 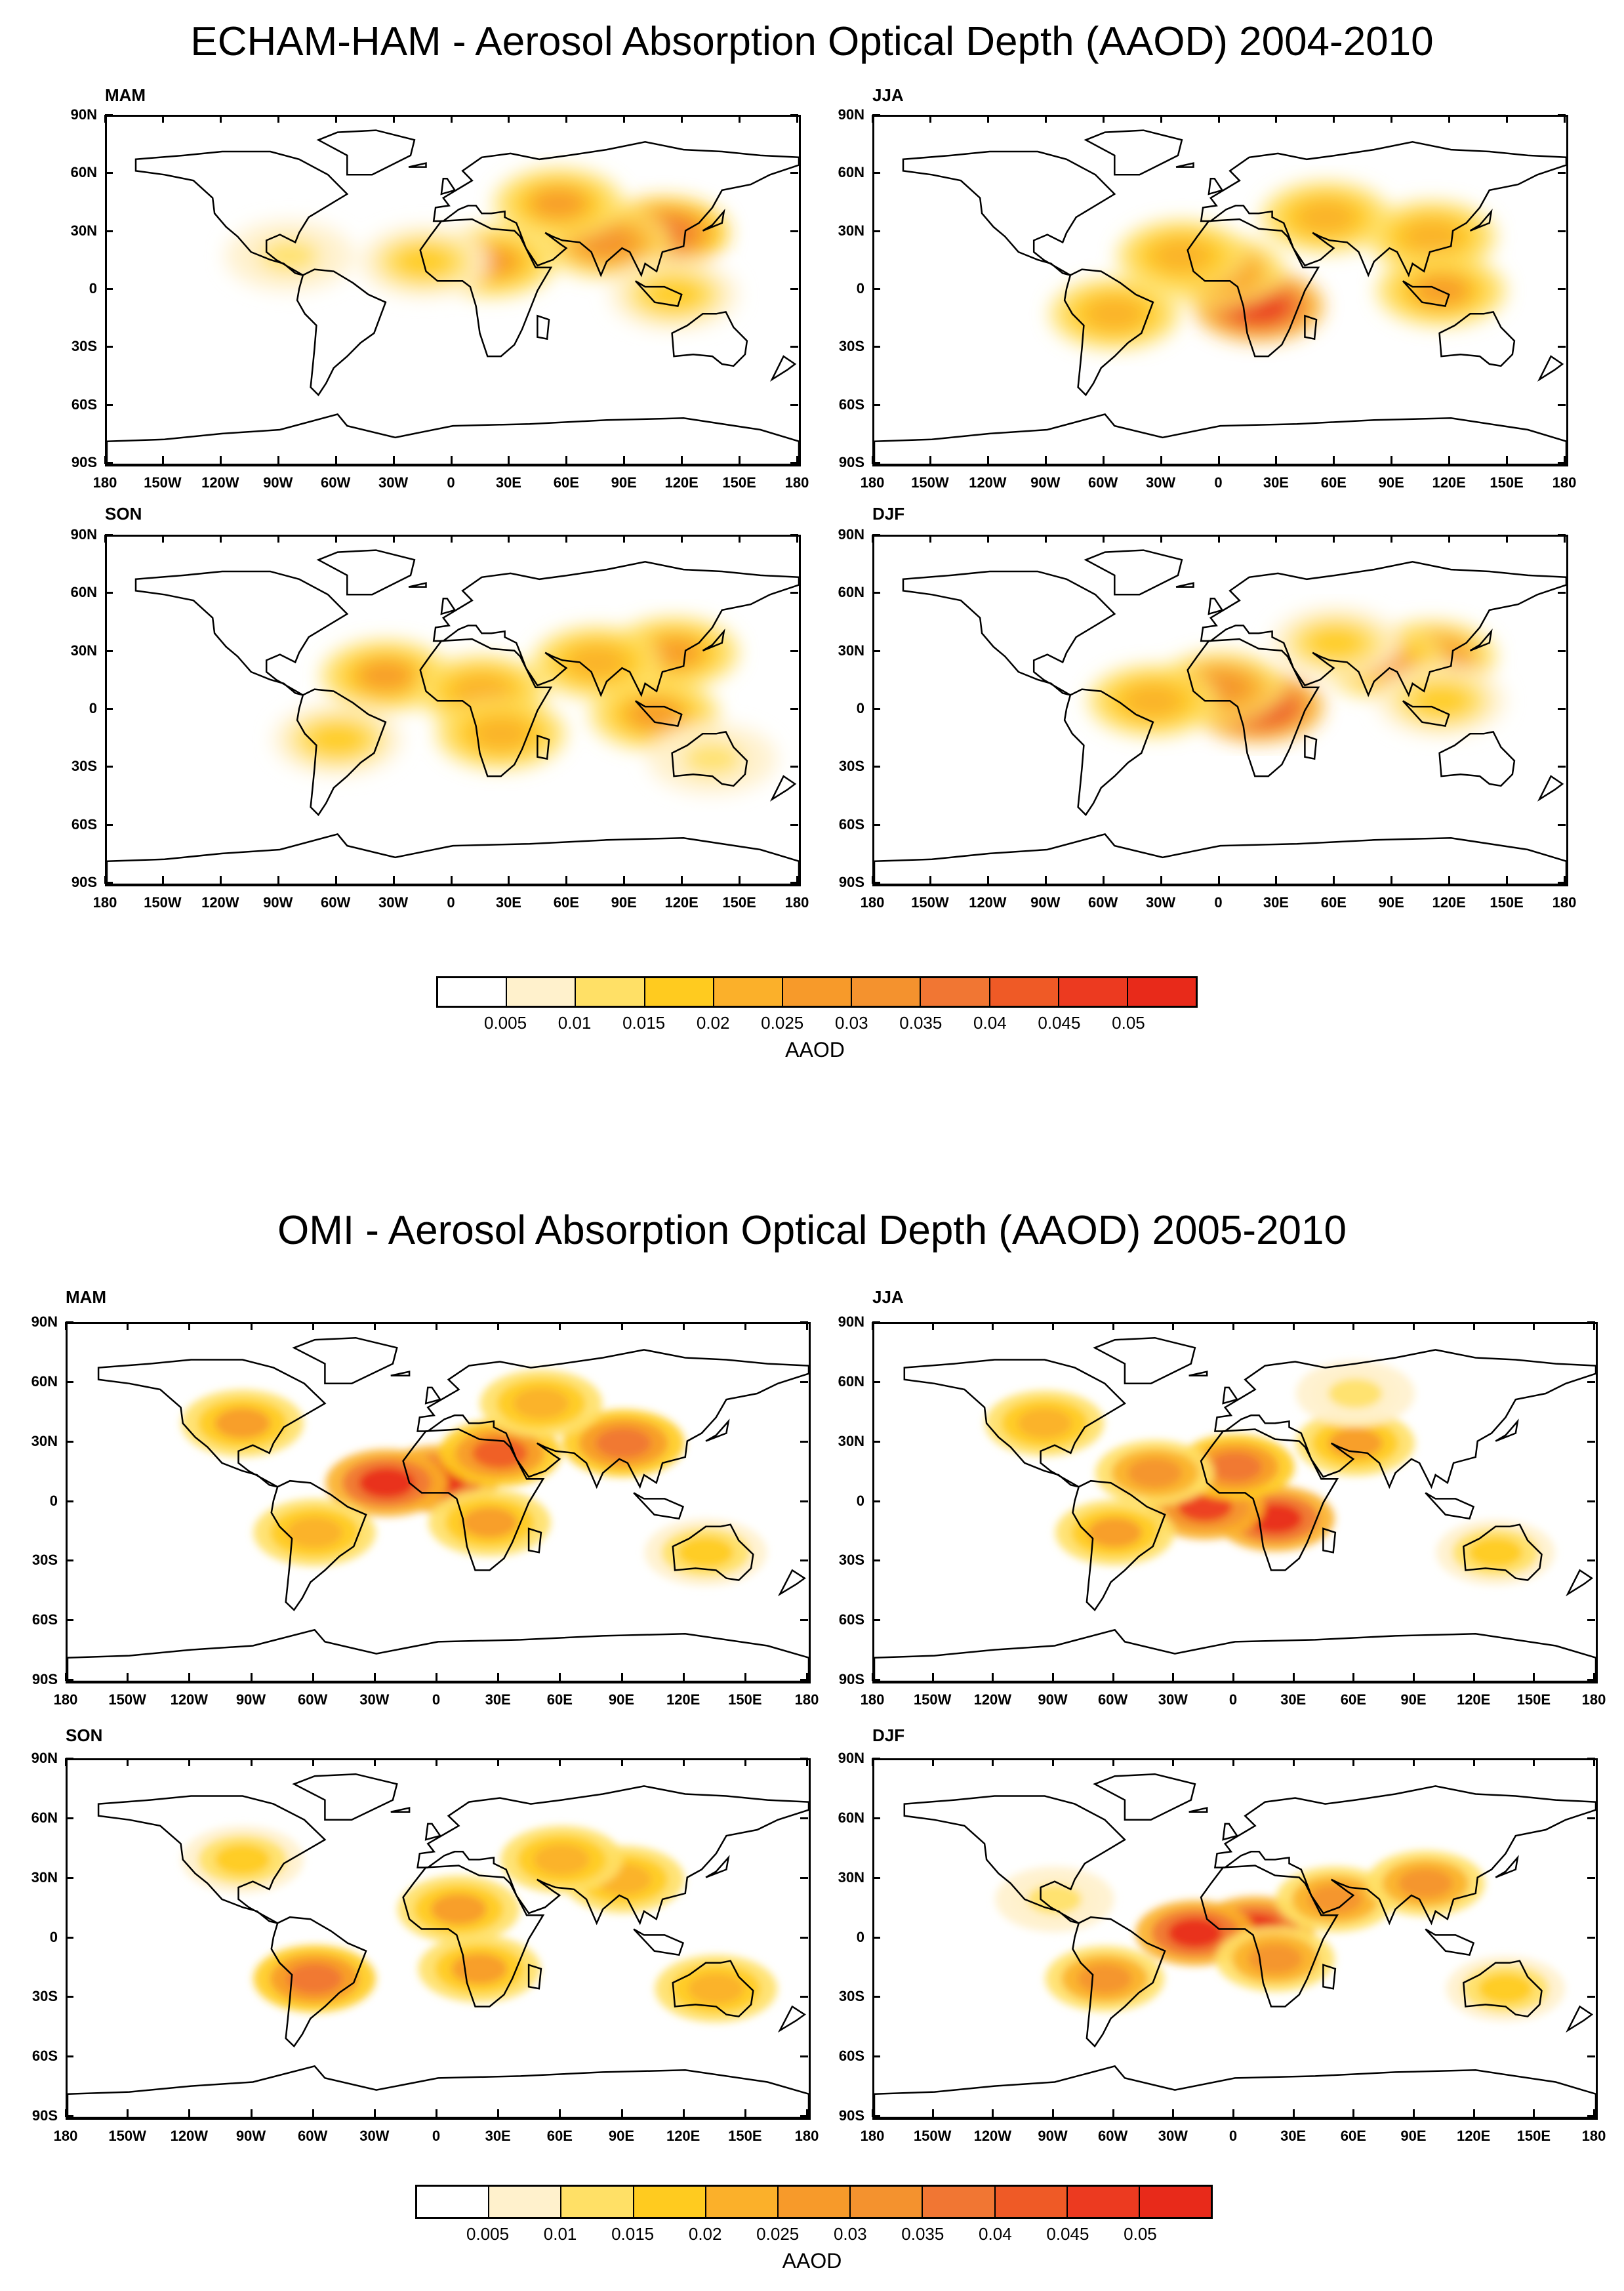 What do you see at coordinates (84, 882) in the screenshot?
I see `y-tick-label: 90S` at bounding box center [84, 882].